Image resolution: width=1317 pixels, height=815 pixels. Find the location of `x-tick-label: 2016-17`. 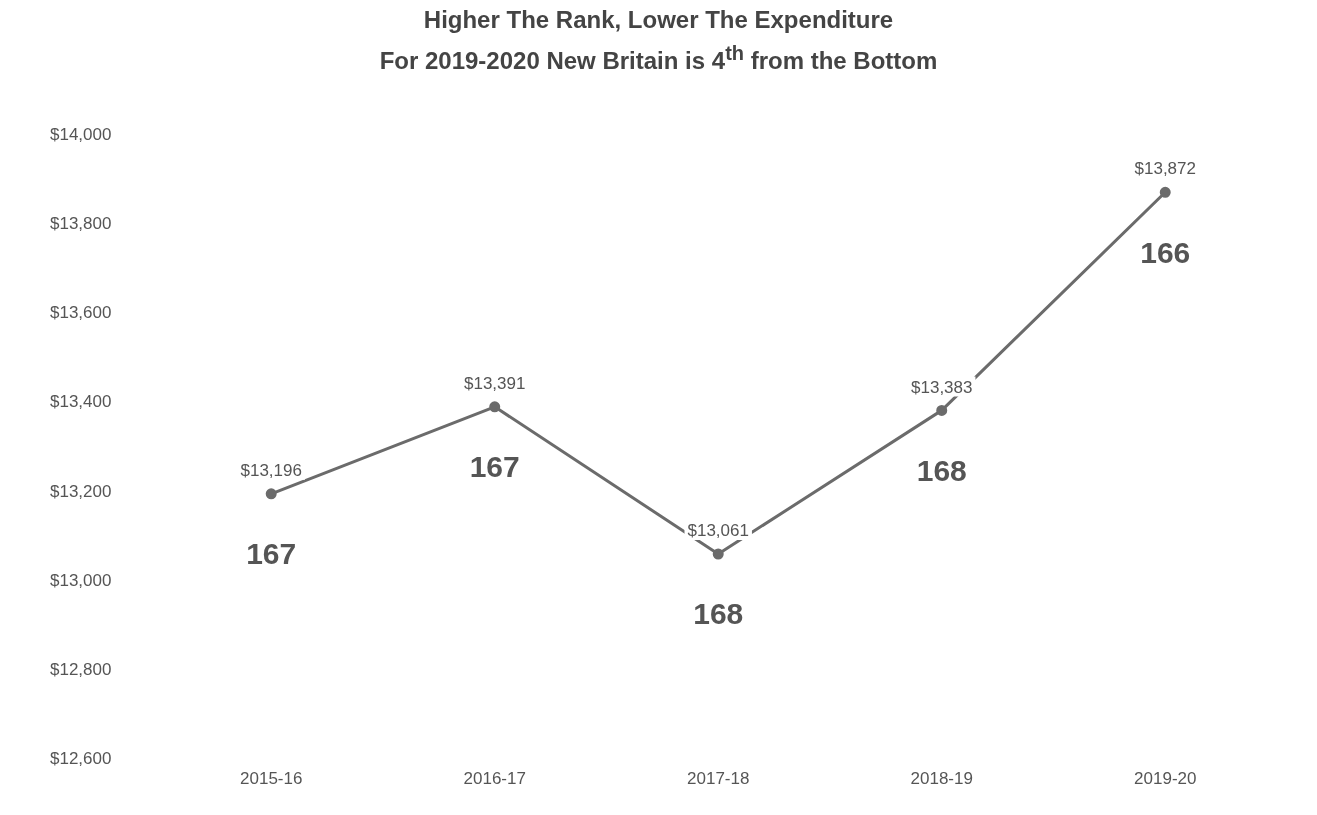

x-tick-label: 2016-17 is located at coordinates (494, 779).